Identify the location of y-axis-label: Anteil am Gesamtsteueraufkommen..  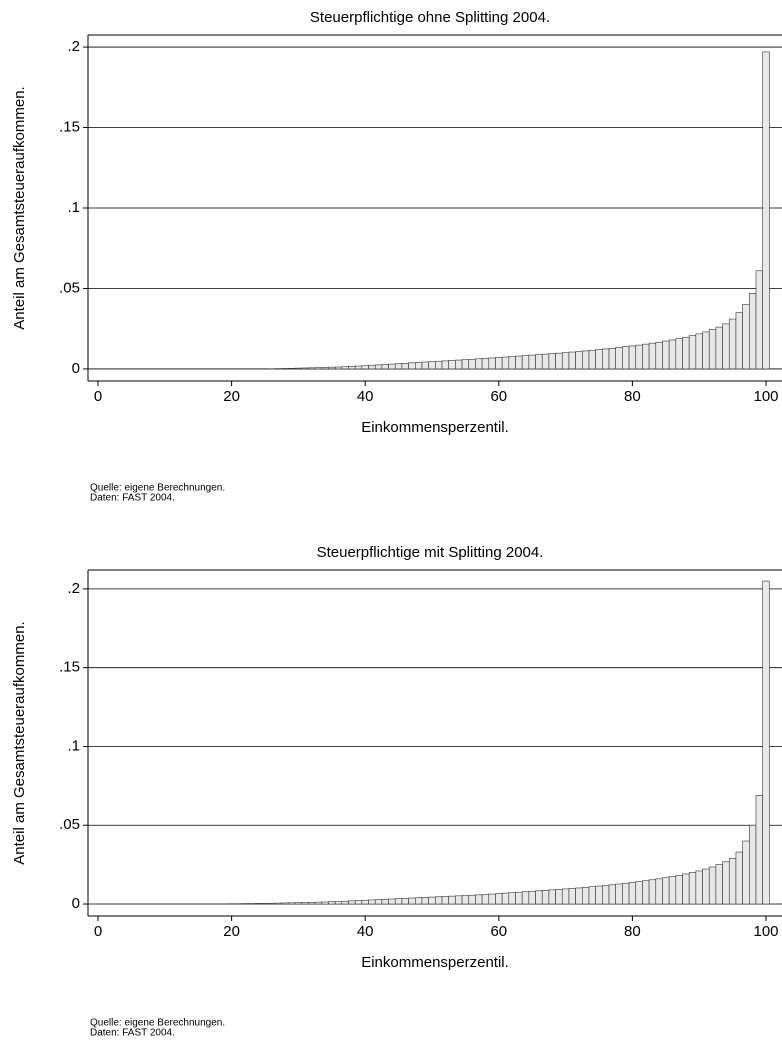
(19, 207).